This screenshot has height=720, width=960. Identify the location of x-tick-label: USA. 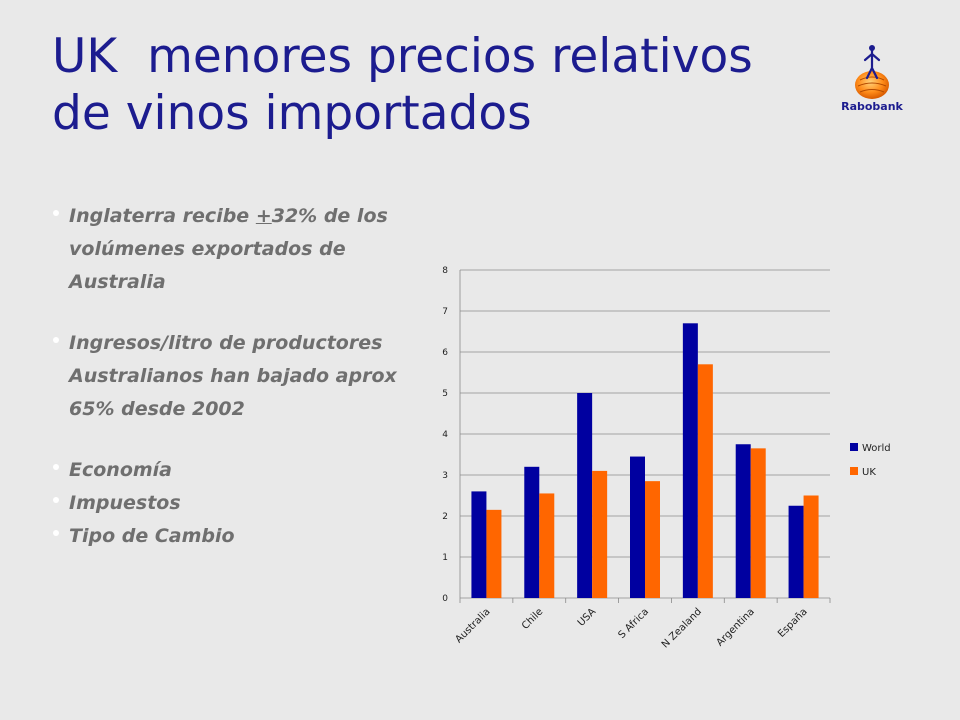
(587, 617).